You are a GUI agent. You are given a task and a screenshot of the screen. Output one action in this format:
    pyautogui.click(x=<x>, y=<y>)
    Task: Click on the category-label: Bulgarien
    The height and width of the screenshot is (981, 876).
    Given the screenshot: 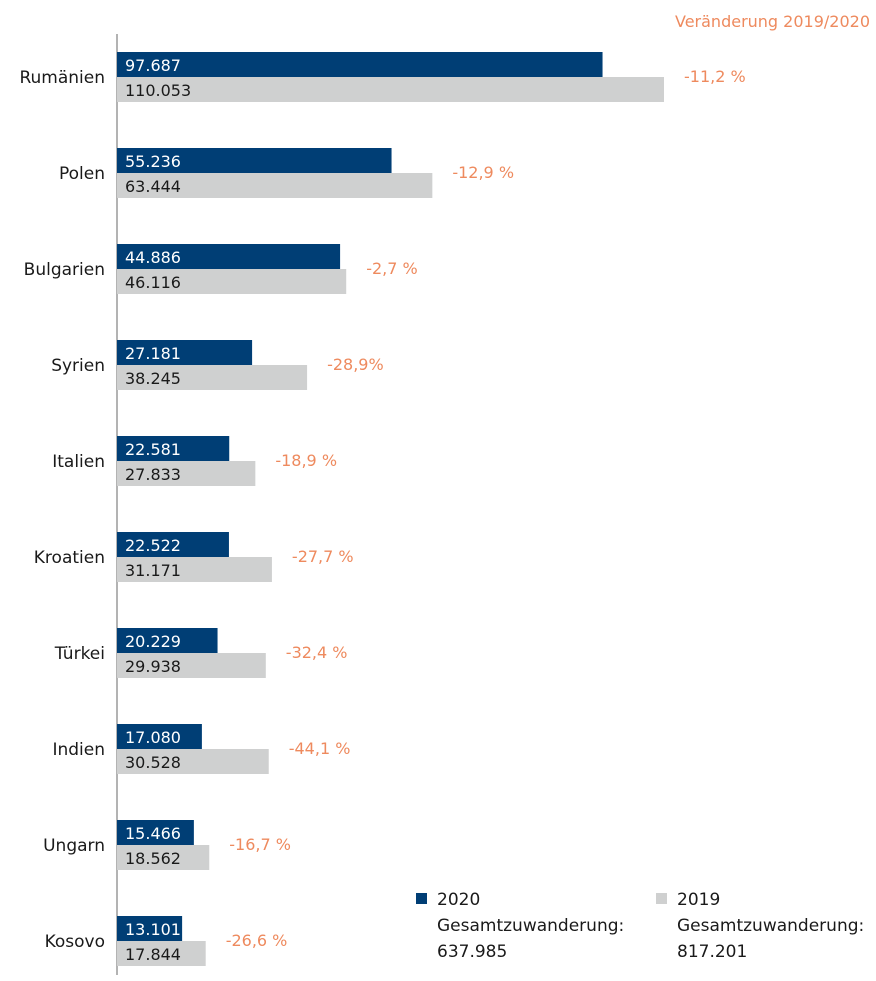 What is the action you would take?
    pyautogui.click(x=64, y=270)
    